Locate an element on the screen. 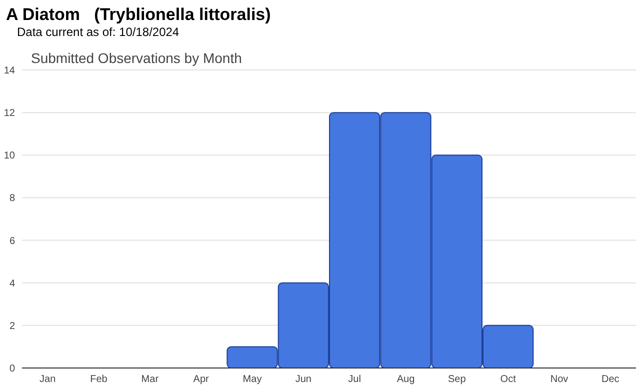 This screenshot has width=640, height=390. x-tick-label: Nov is located at coordinates (559, 379).